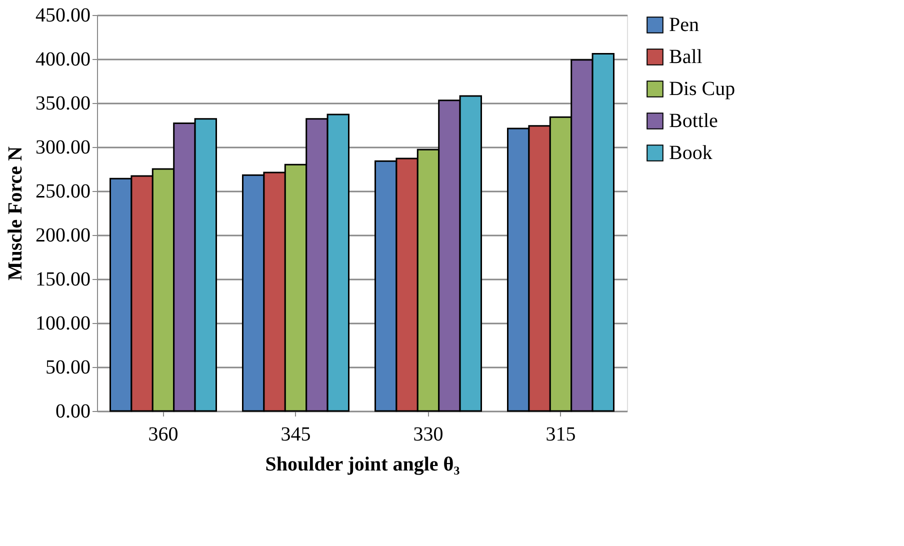 This screenshot has height=546, width=904. What do you see at coordinates (362, 465) in the screenshot?
I see `x-axis-title: Shoulder joint angle θ₃` at bounding box center [362, 465].